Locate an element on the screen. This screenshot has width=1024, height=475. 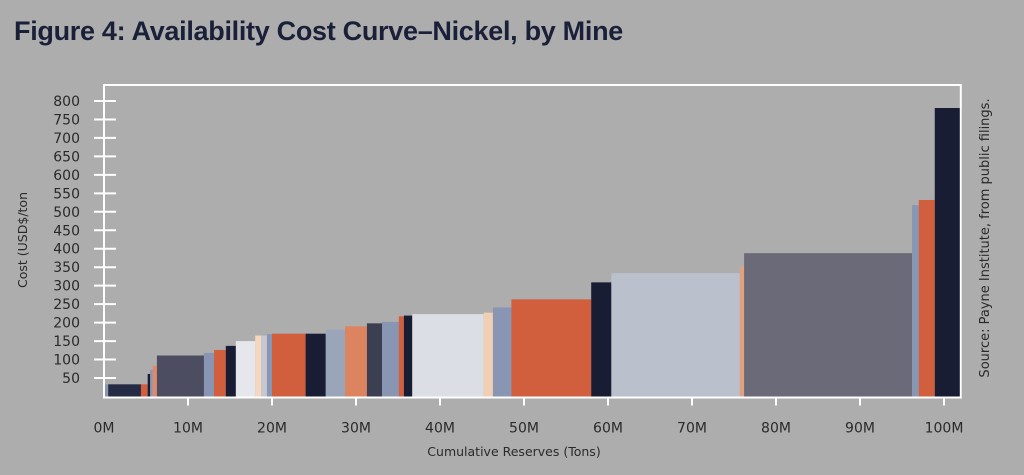
x-tick-label: 80M is located at coordinates (776, 429).